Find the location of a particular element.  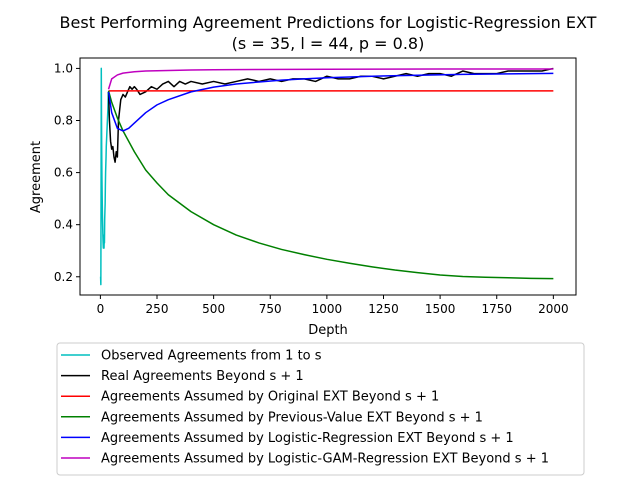

y-tick-label: 1.0 is located at coordinates (63, 68).